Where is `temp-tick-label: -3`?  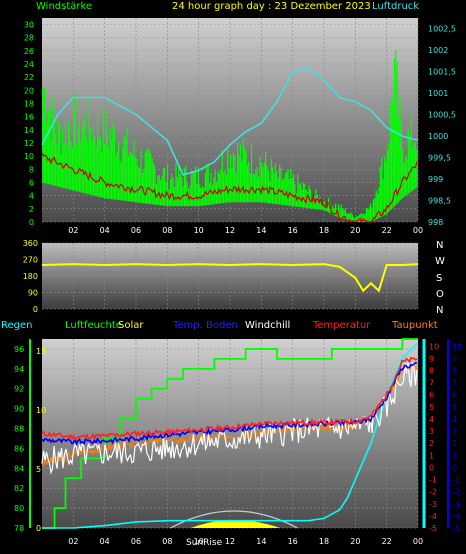
temp-tick-label: -3 is located at coordinates (433, 504).